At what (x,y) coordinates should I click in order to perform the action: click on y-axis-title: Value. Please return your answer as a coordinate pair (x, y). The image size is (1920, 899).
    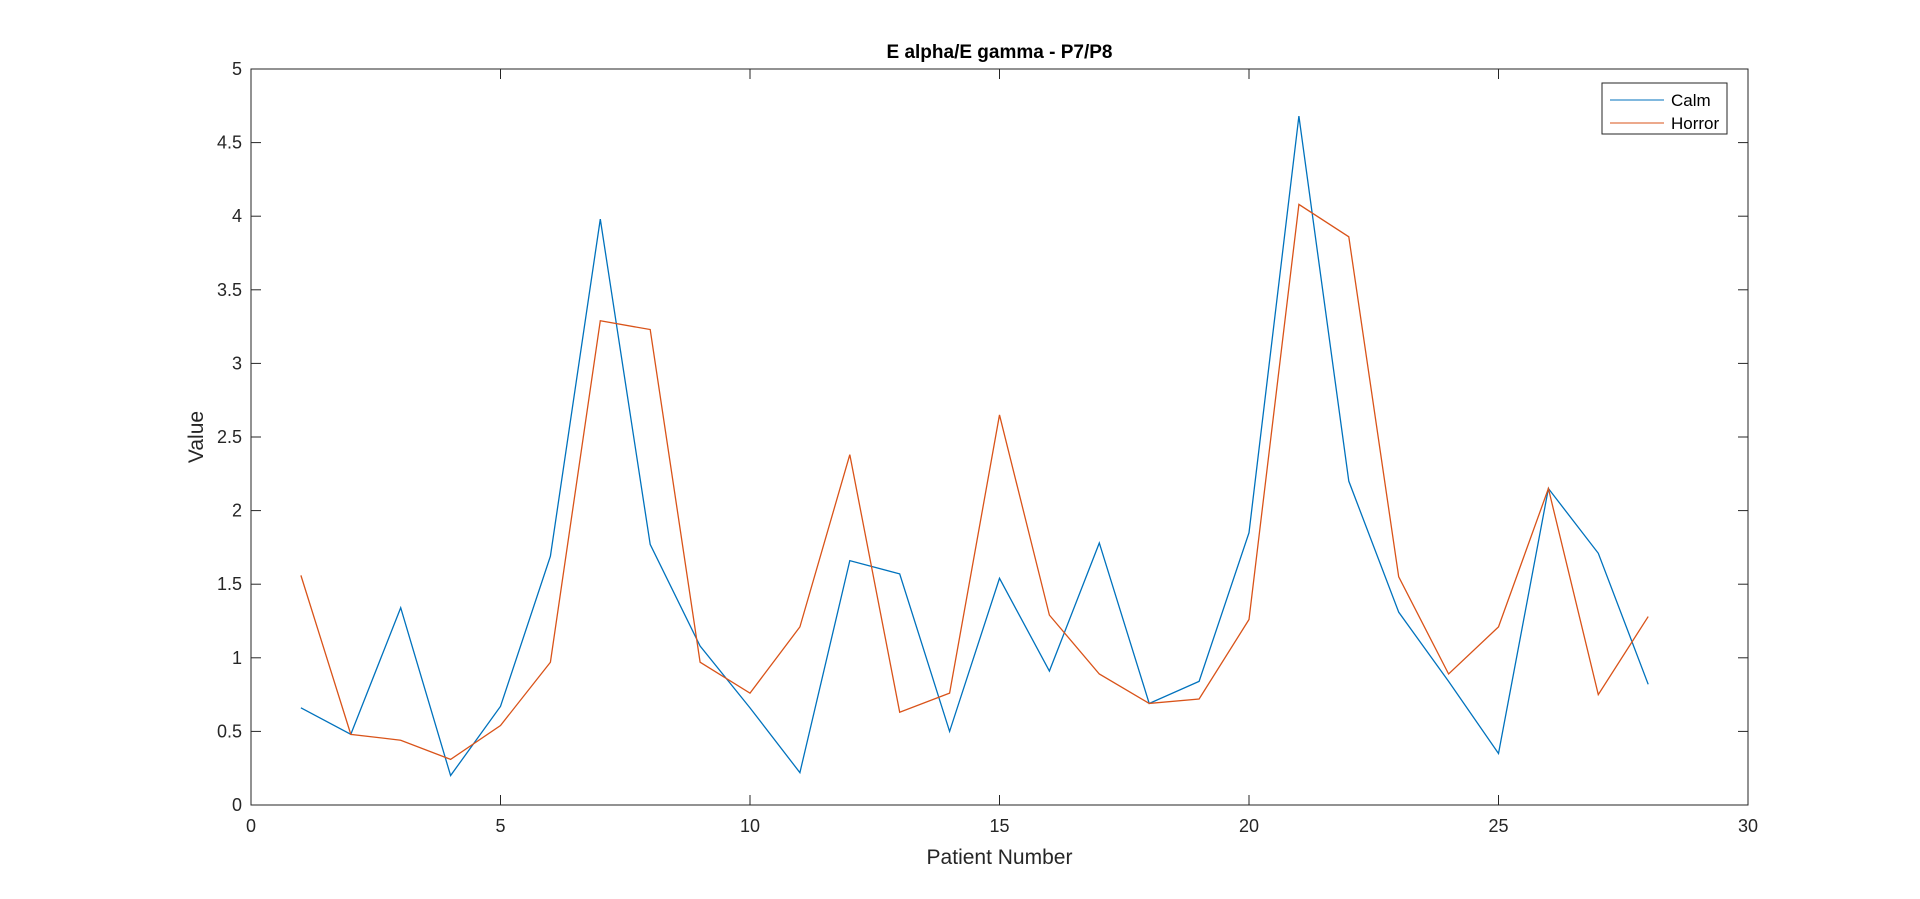
    Looking at the image, I should click on (196, 437).